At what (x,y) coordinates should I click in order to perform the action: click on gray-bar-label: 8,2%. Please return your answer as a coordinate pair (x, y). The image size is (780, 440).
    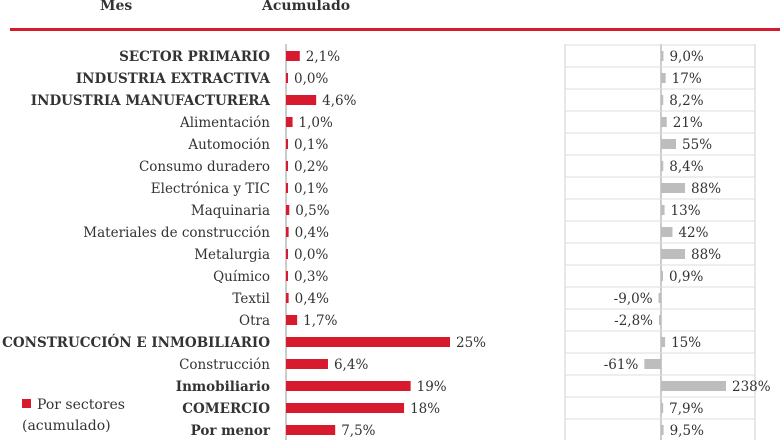
    Looking at the image, I should click on (686, 101).